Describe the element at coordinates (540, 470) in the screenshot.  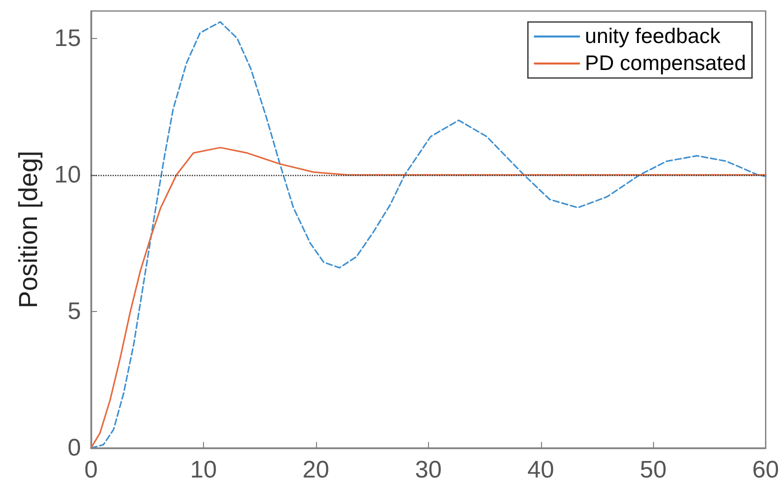
I see `x-tick-label: 40` at that location.